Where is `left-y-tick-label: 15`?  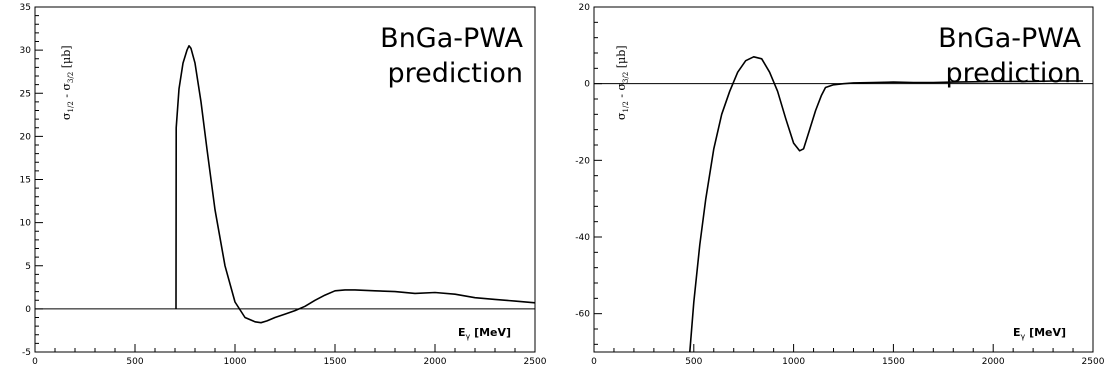
left-y-tick-label: 15 is located at coordinates (25, 181).